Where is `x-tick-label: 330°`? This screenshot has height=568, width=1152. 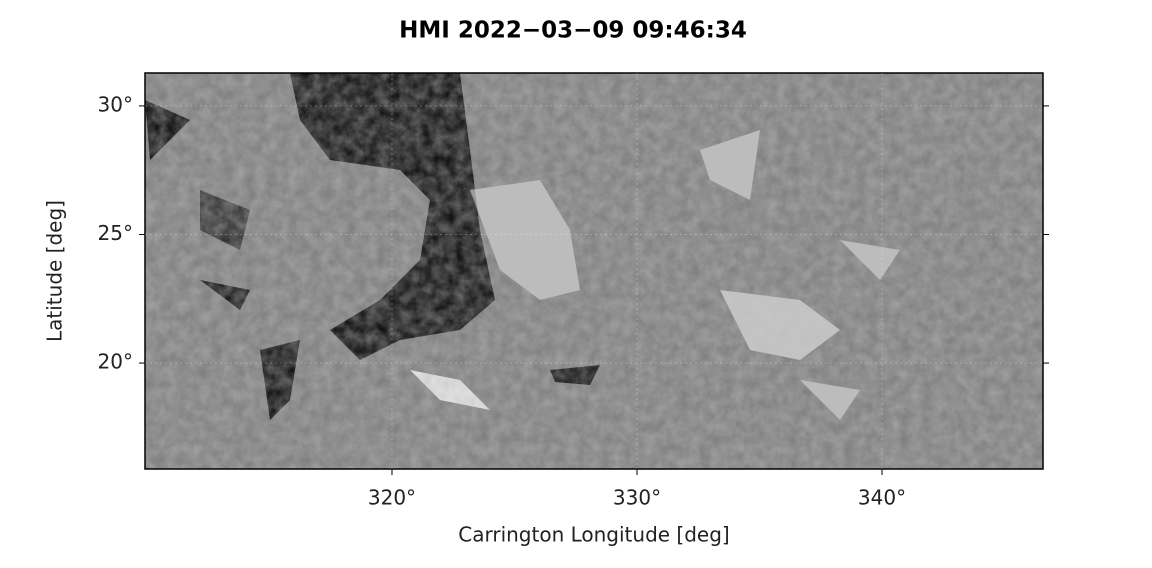
x-tick-label: 330° is located at coordinates (637, 498).